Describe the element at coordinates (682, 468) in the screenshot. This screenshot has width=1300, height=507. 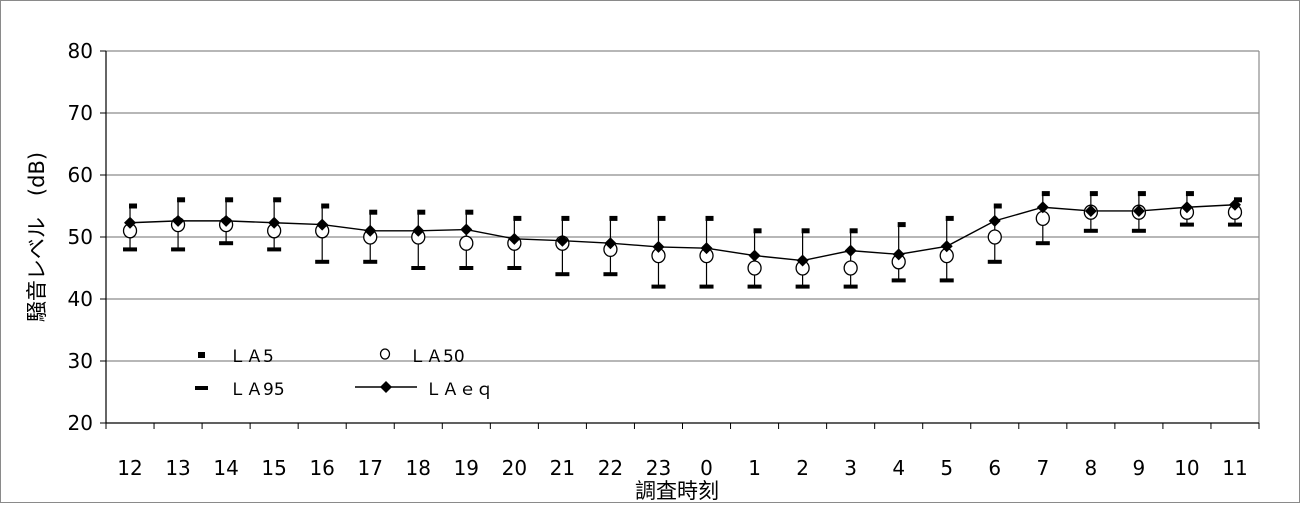
I see `x-tick-labels: 12 13 14 15 16 17 18 19 20 21 22 23 0 1 2 3 4 5 6 7 8 9 10 11` at that location.